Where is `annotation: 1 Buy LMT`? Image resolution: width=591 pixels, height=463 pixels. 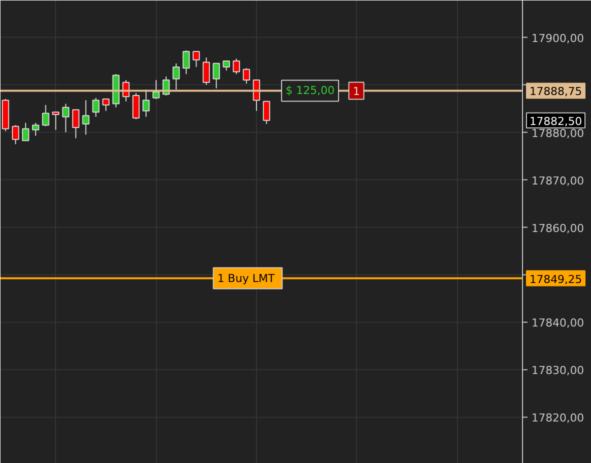 annotation: 1 Buy LMT is located at coordinates (246, 278).